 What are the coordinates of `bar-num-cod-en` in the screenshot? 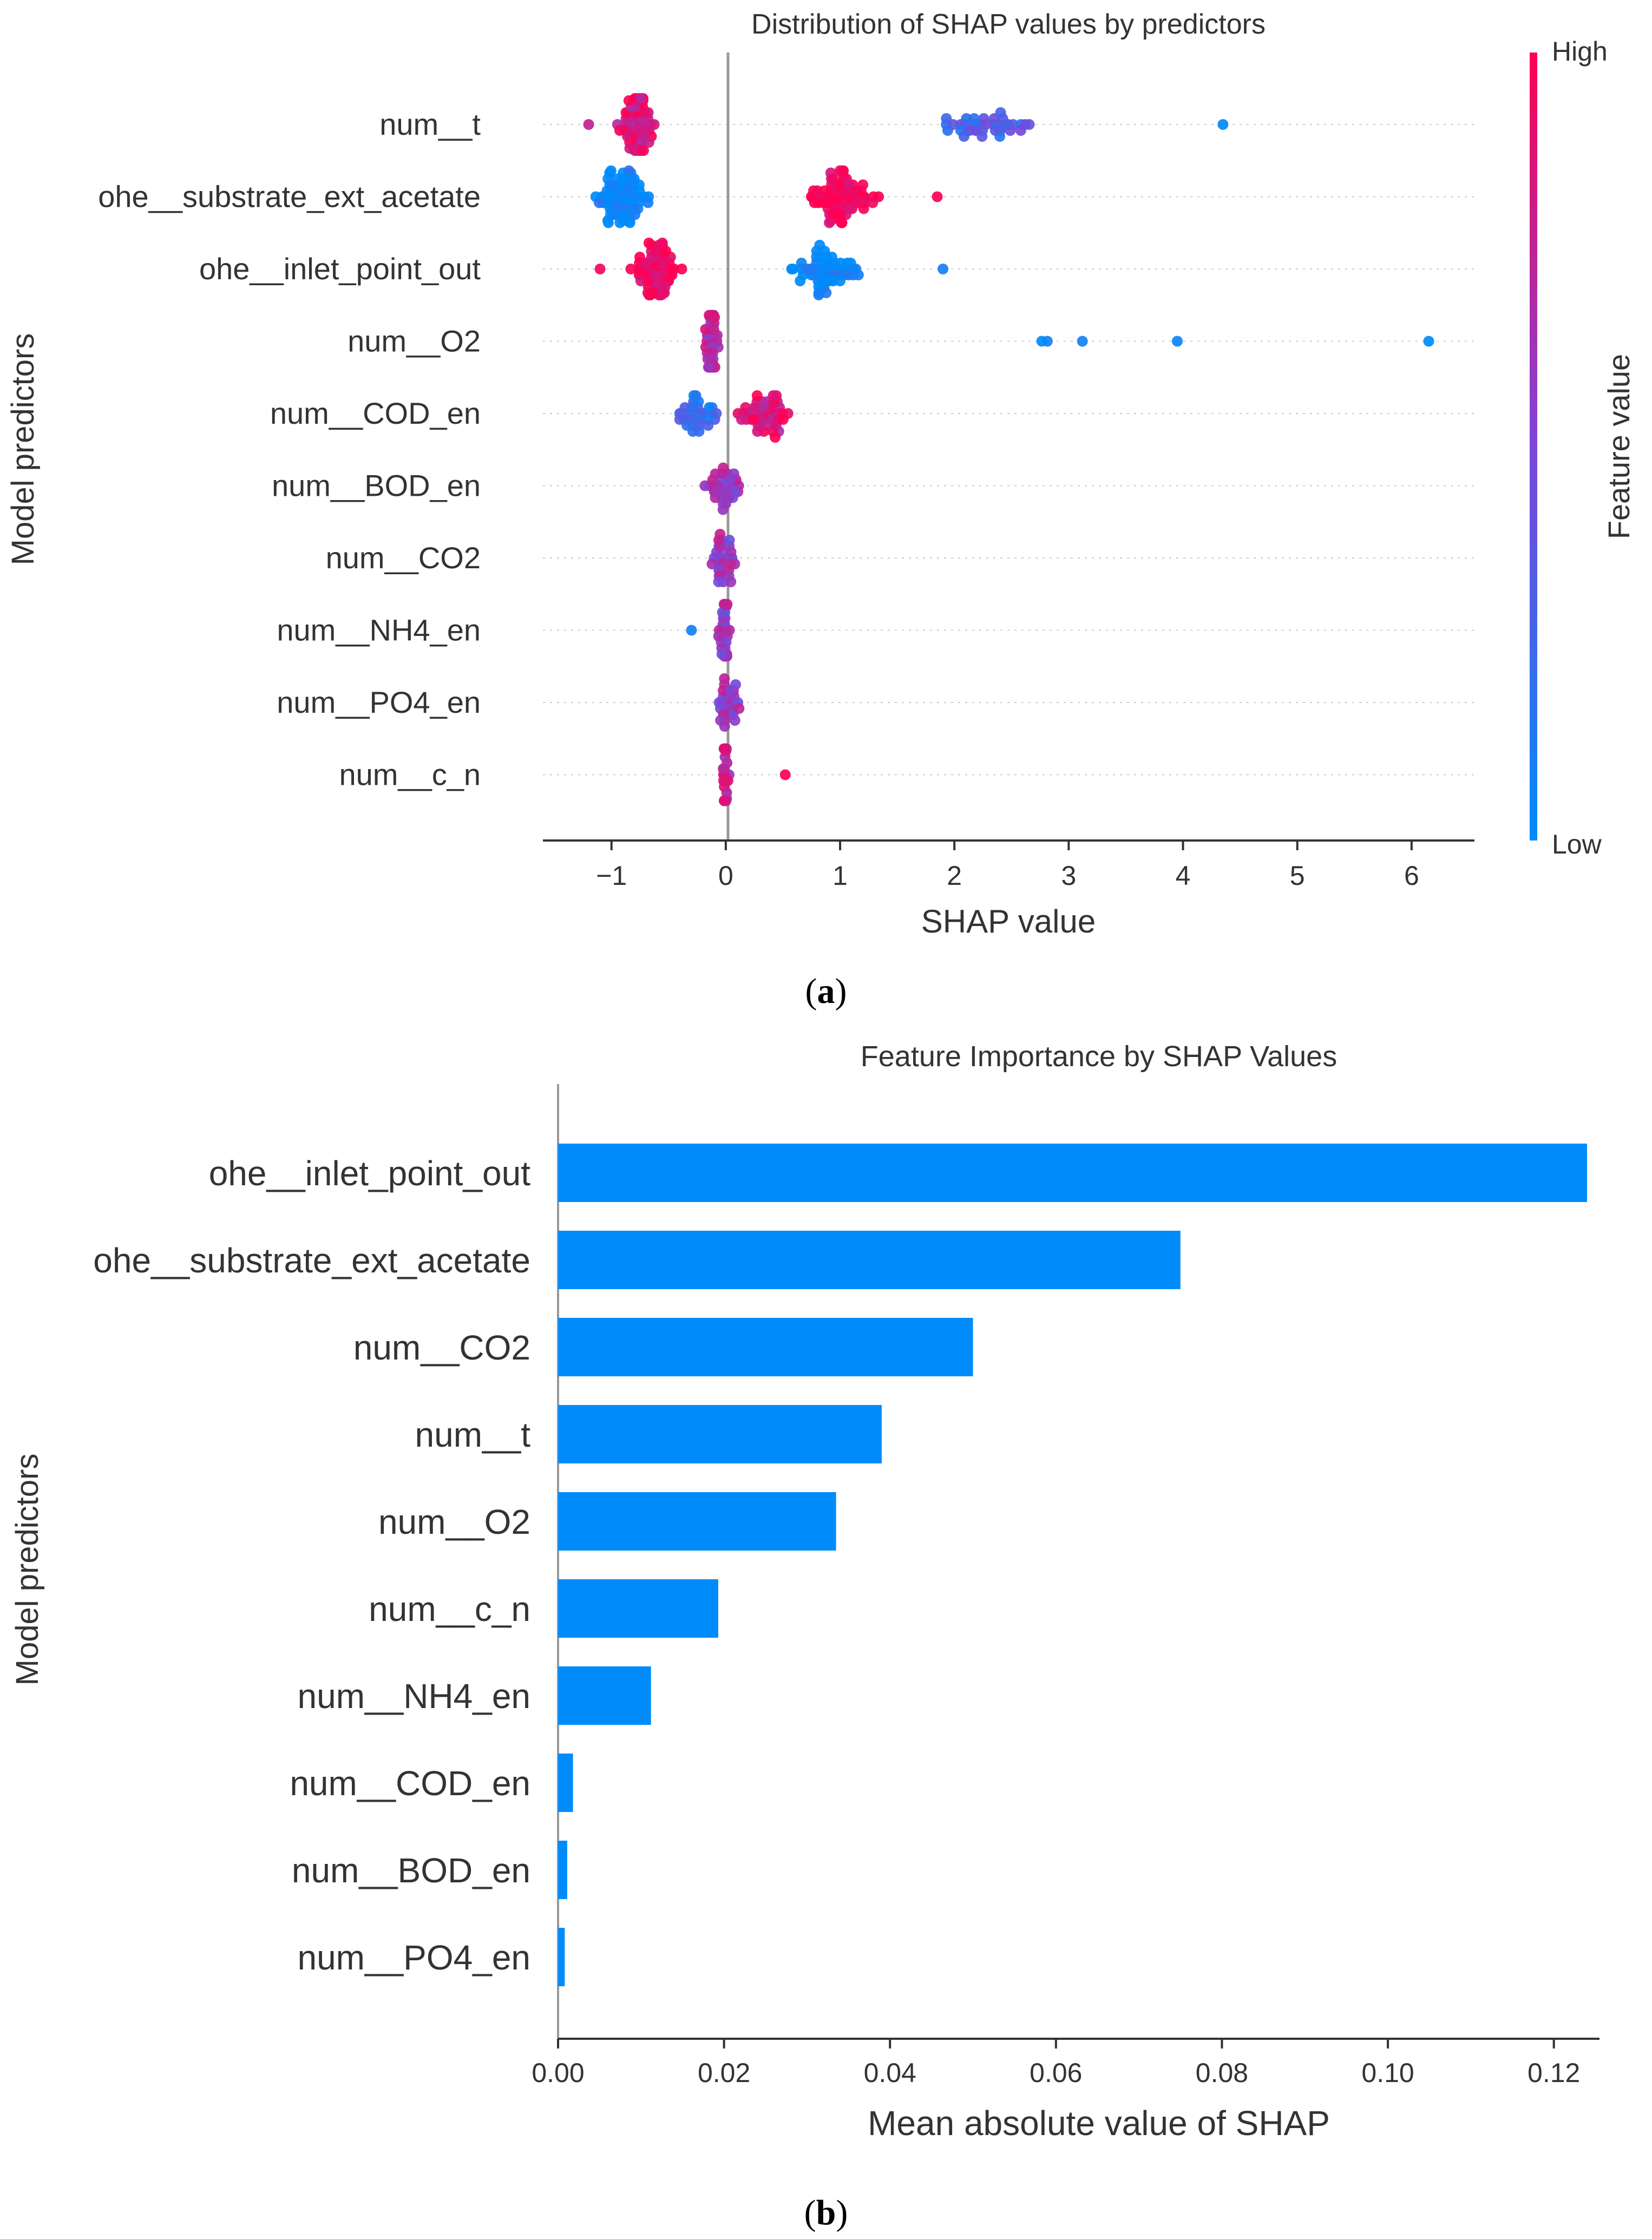 It's located at (565, 1783).